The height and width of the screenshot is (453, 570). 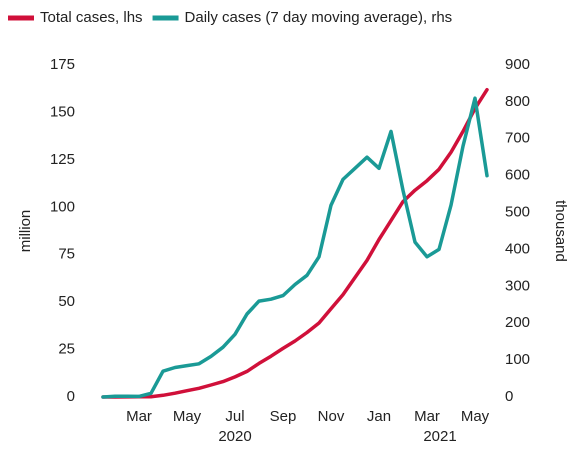 I want to click on y-tick-label: 100, so click(x=62, y=206).